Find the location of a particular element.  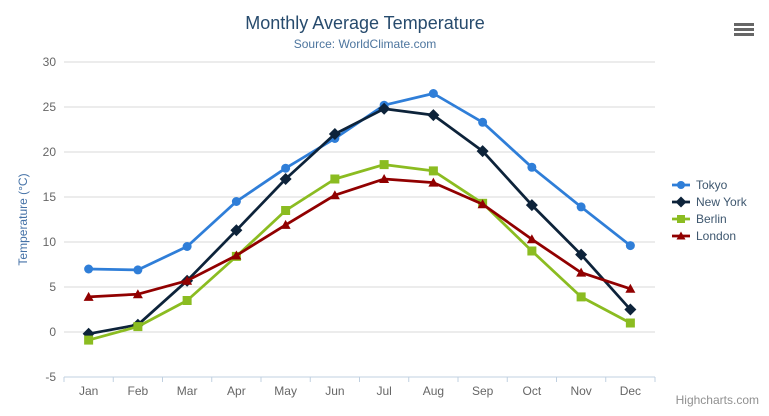

legend-item-label: New York is located at coordinates (721, 201).